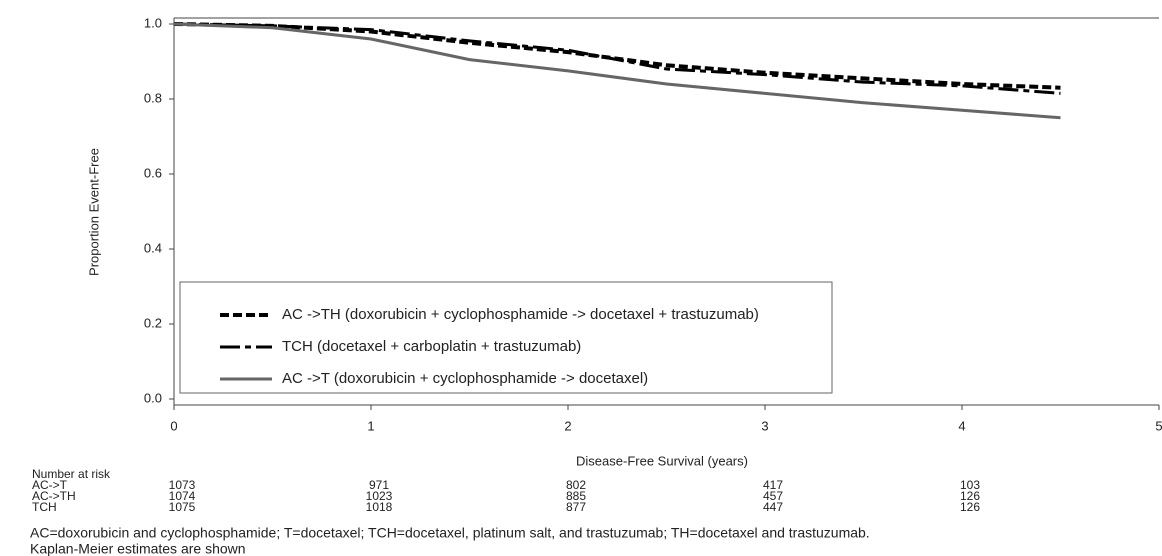 The width and height of the screenshot is (1162, 556). I want to click on x-tick-label: 3, so click(764, 425).